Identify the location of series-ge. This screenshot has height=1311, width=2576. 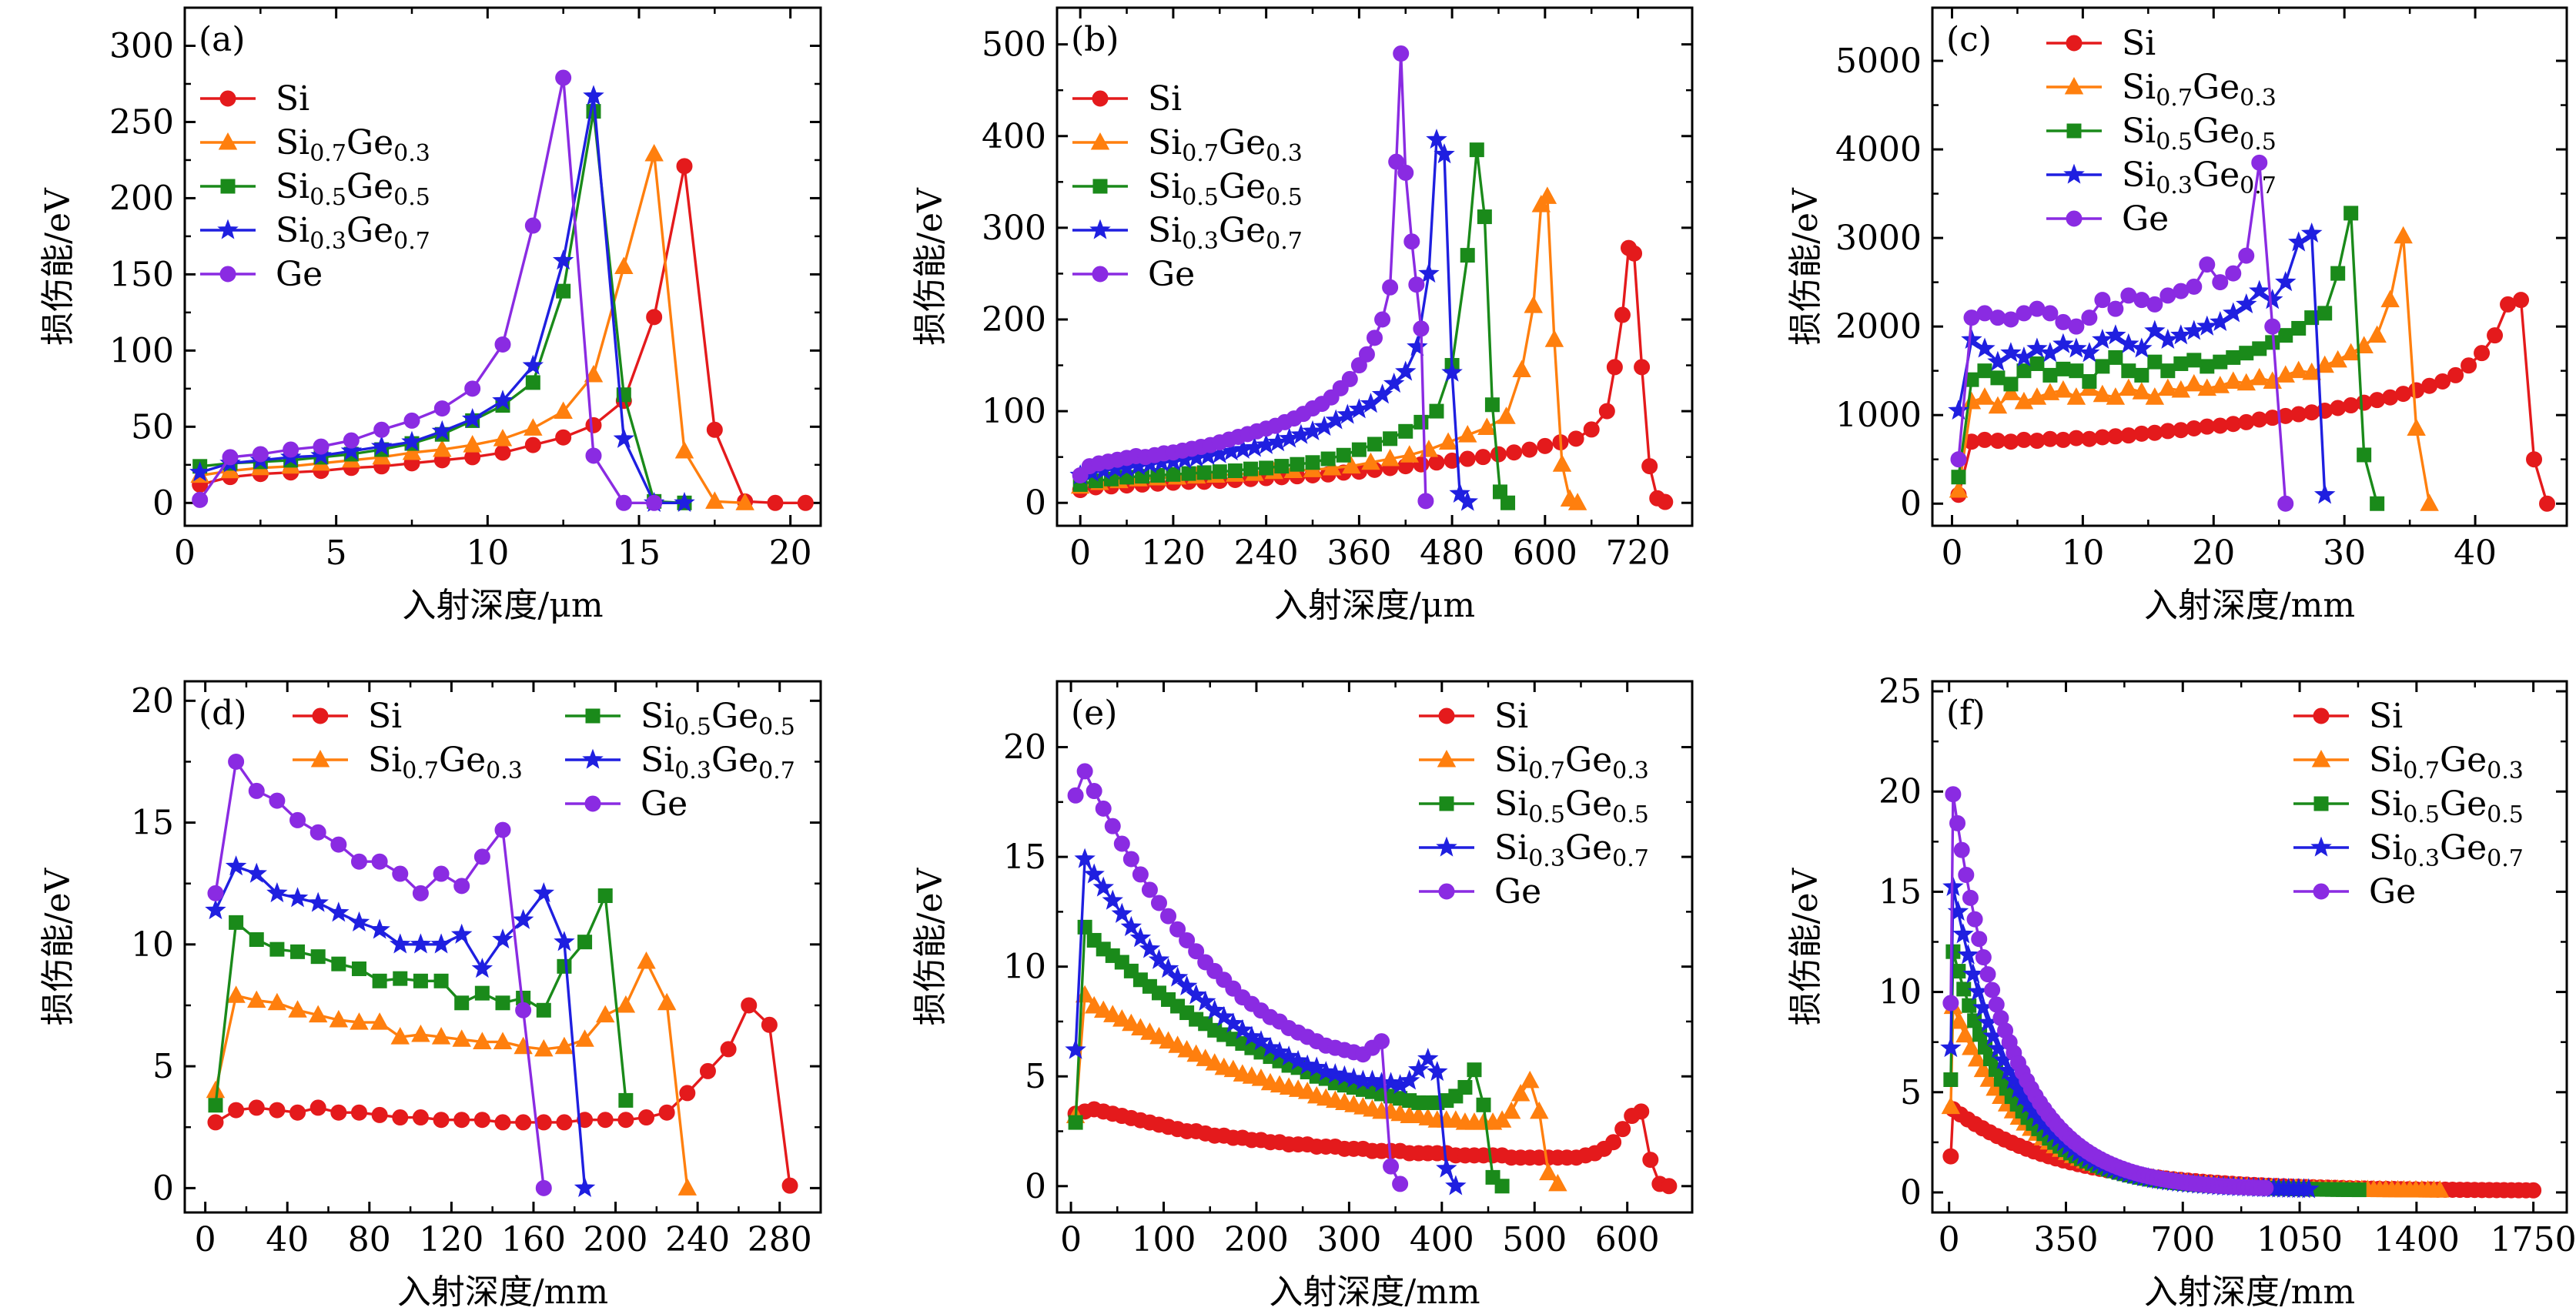
(1238, 977).